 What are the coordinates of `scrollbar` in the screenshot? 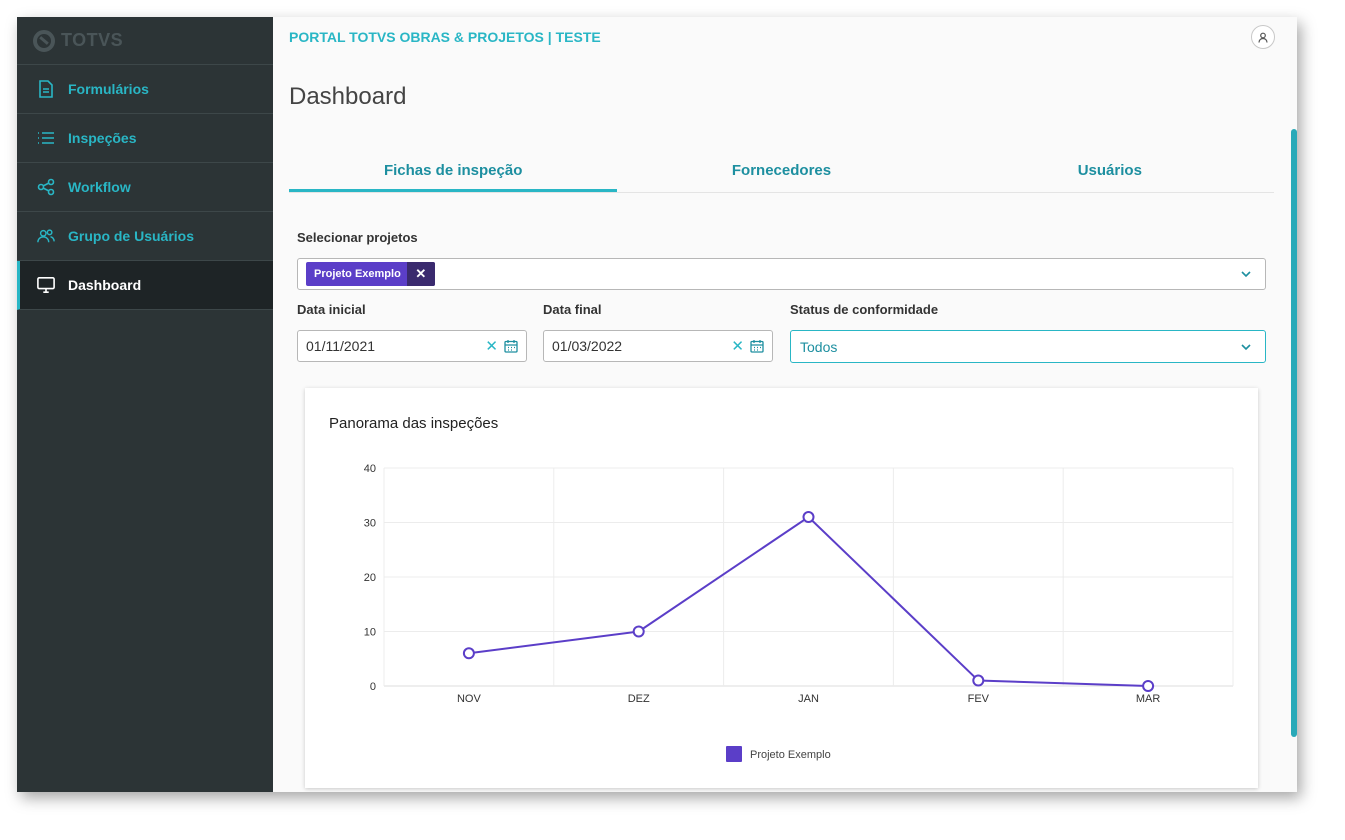 It's located at (1294, 433).